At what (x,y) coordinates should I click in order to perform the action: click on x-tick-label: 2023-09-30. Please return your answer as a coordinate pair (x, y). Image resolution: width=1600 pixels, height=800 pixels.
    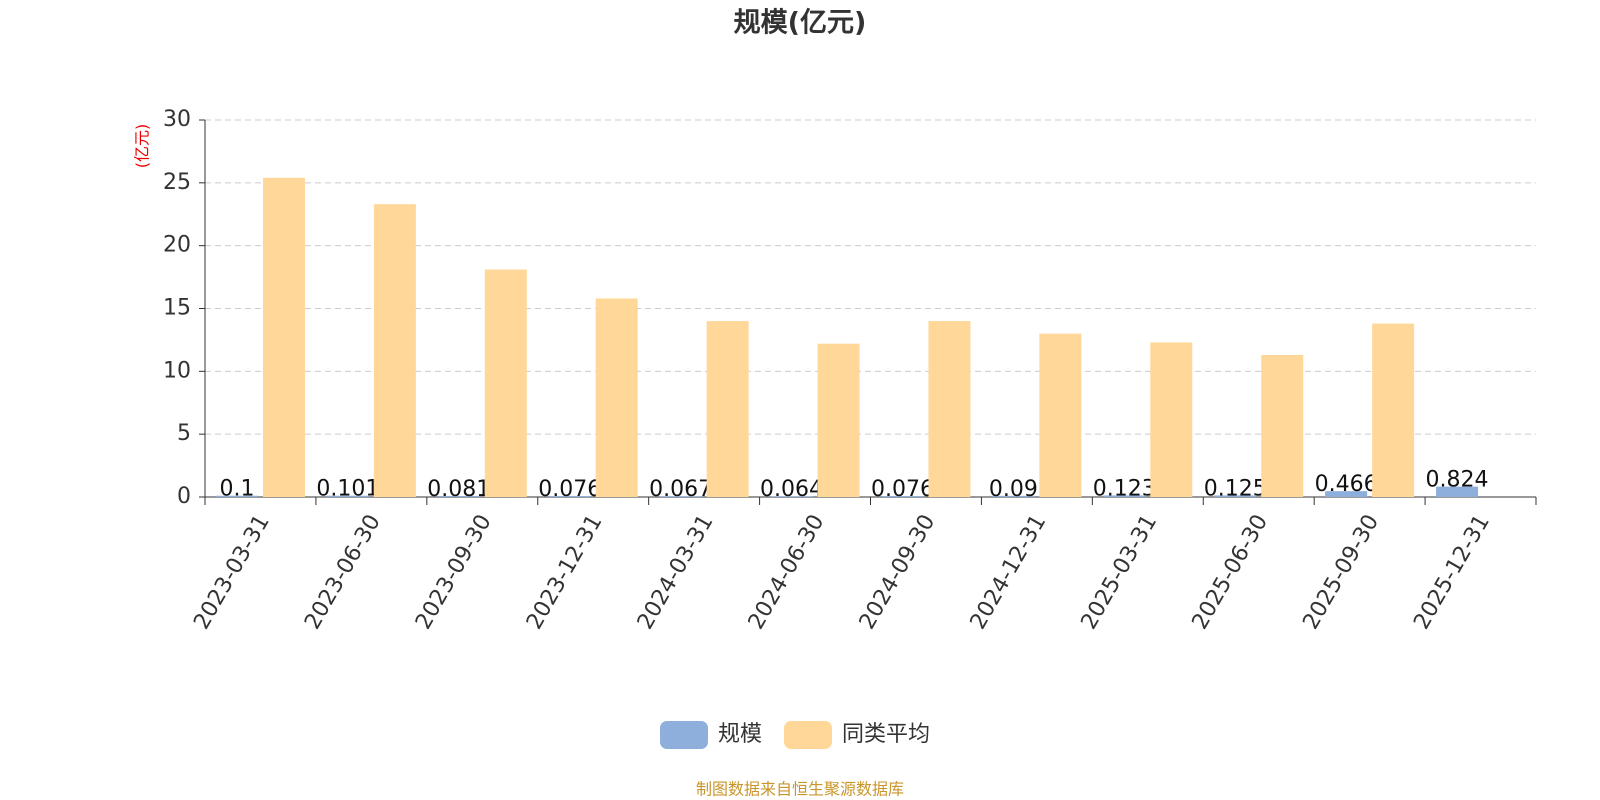
    Looking at the image, I should click on (454, 572).